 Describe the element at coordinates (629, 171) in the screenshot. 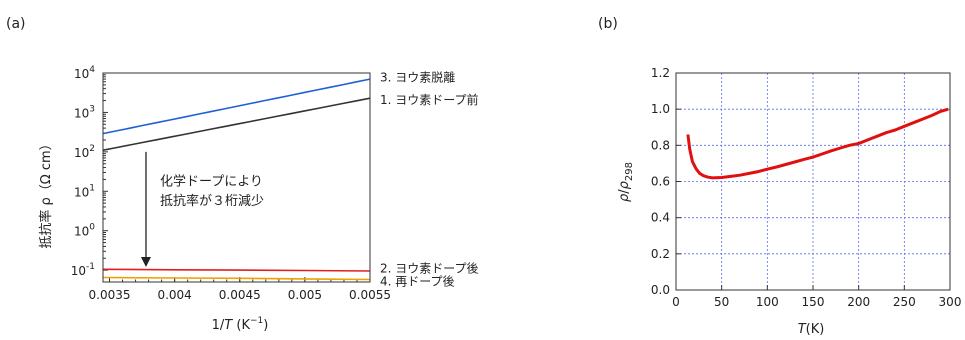

I see `ylabel-den-sub: 298` at that location.